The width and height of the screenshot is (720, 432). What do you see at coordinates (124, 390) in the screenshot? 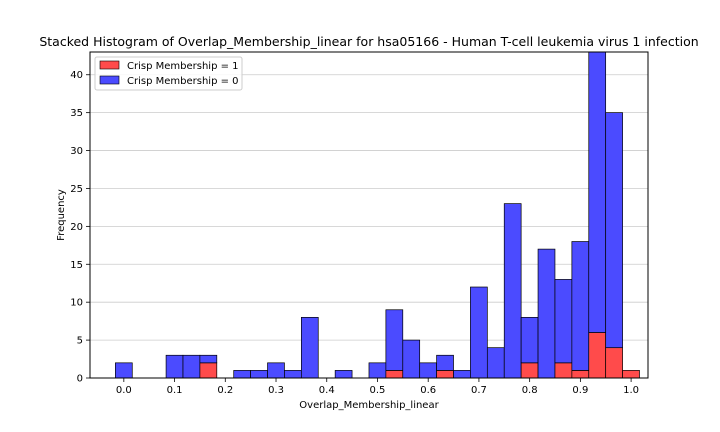
I see `x-tick-label: 0.0` at bounding box center [124, 390].